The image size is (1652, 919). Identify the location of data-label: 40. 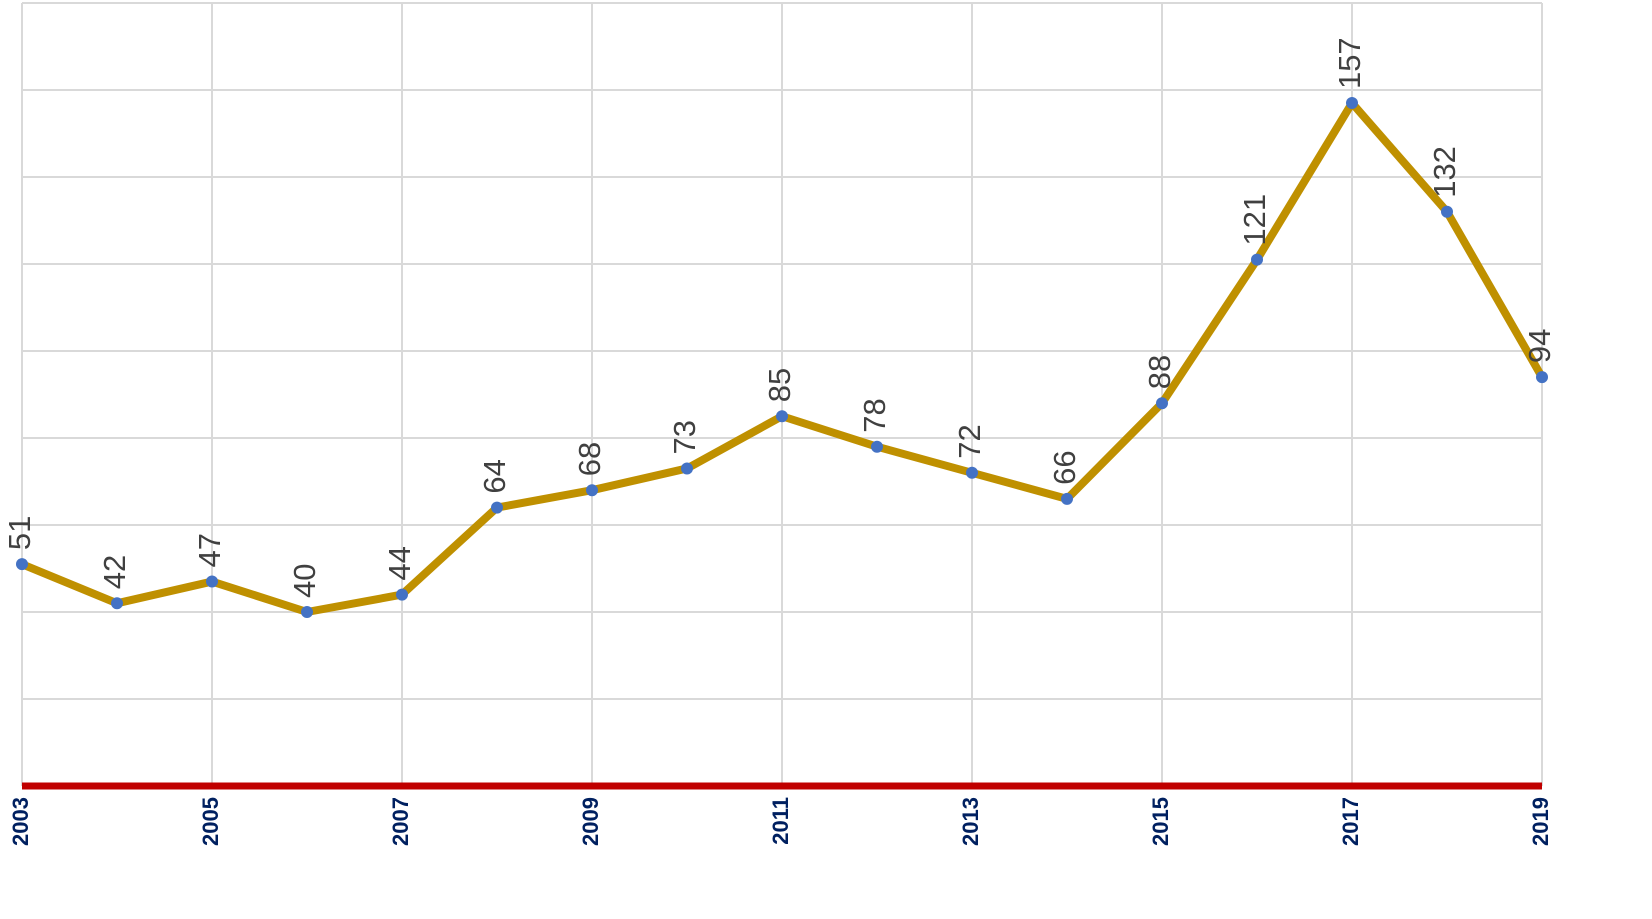
(304, 581).